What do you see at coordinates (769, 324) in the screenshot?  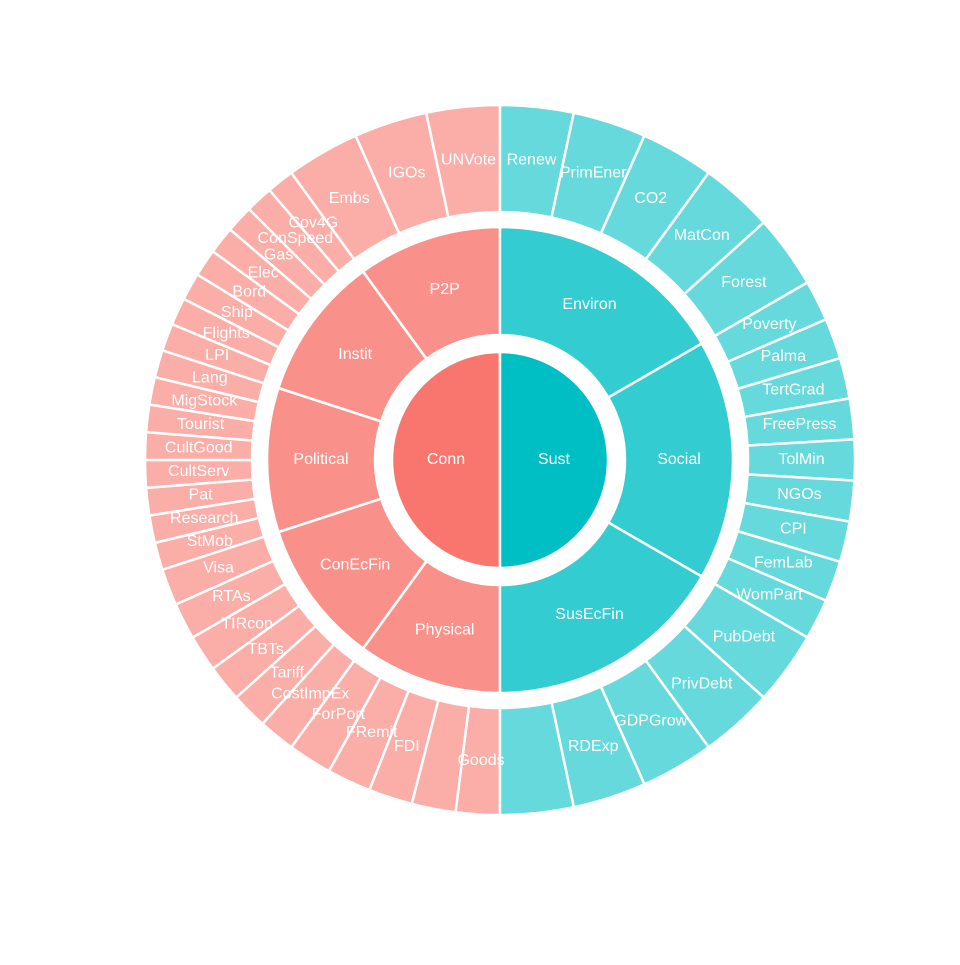 I see `leaf-label: Poverty` at bounding box center [769, 324].